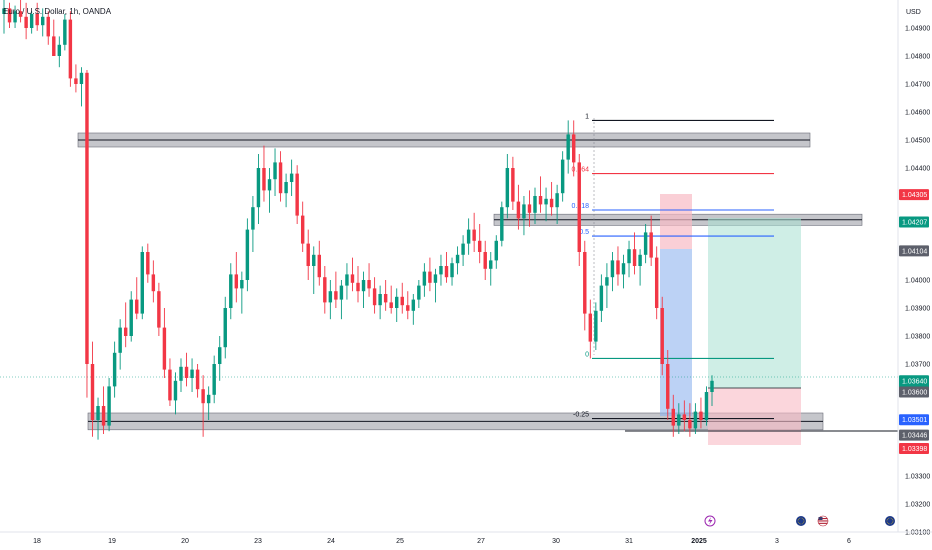 Image resolution: width=932 pixels, height=550 pixels. I want to click on svg-text: 1.03501, so click(914, 420).